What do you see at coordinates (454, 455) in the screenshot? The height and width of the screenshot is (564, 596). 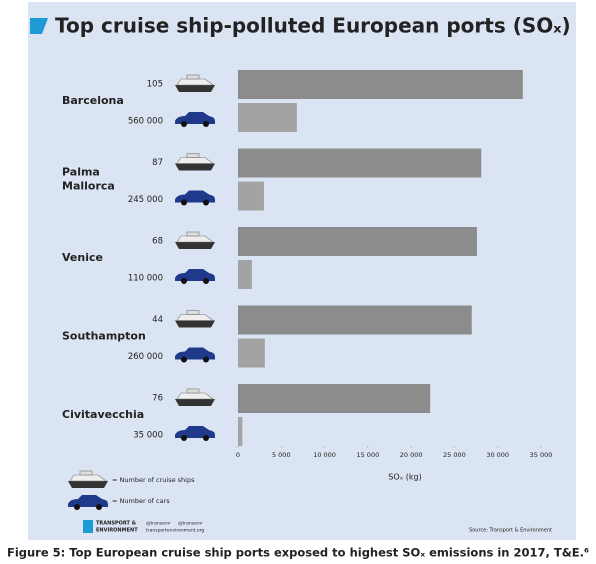 I see `x-tick-label: 25 000` at bounding box center [454, 455].